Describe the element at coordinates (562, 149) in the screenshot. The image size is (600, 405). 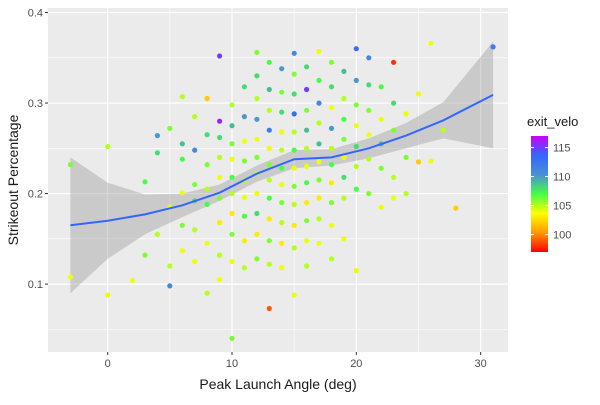
I see `legend-tick-label: 115` at that location.